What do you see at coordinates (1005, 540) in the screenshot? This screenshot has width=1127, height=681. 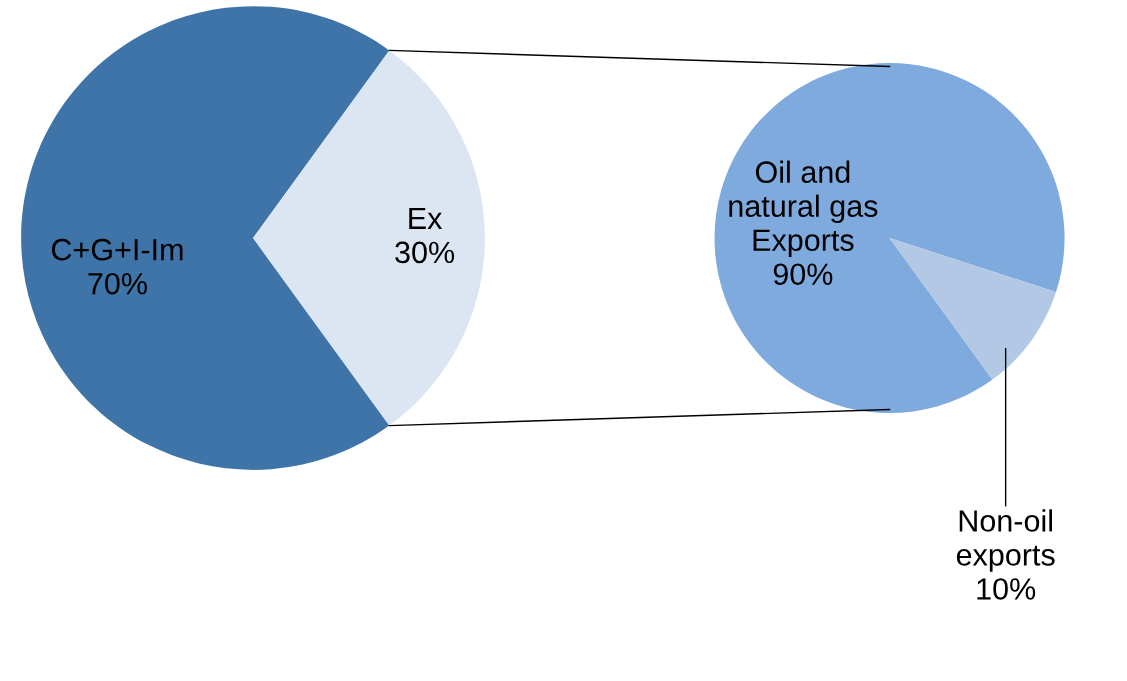 I see `slice-label: Non-oil exports` at bounding box center [1005, 540].